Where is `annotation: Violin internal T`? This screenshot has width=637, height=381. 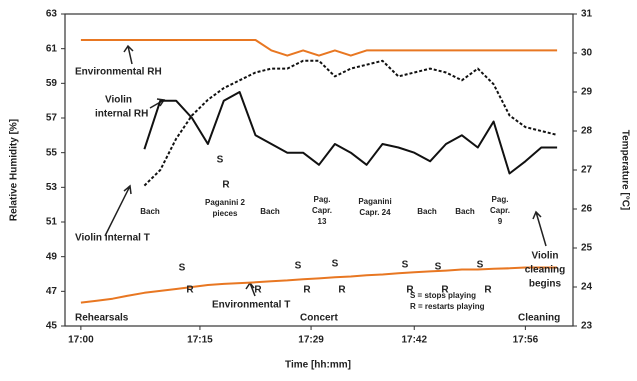
annotation: Violin internal T is located at coordinates (112, 238).